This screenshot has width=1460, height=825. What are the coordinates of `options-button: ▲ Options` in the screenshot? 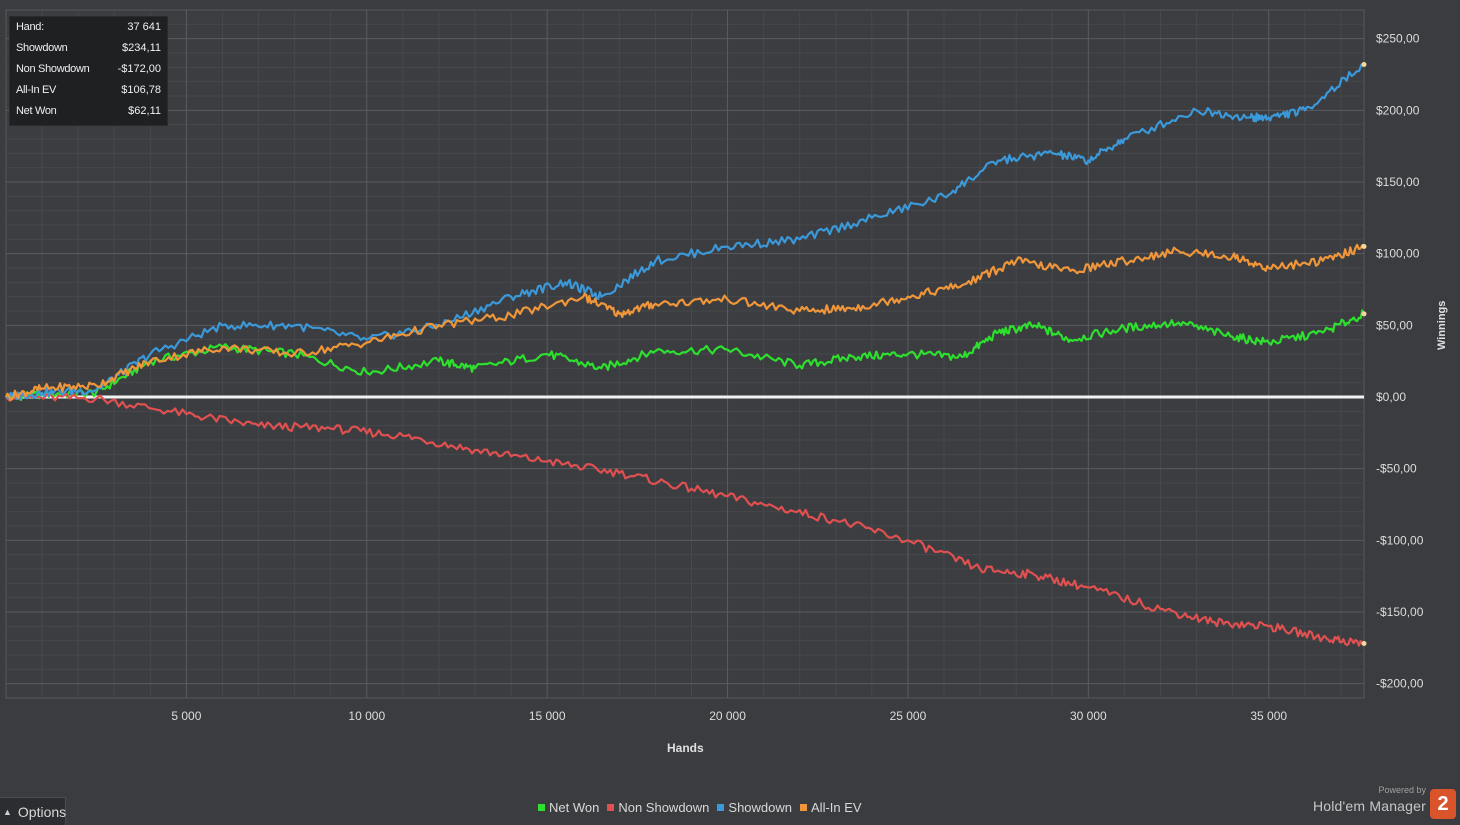 It's located at (33, 811).